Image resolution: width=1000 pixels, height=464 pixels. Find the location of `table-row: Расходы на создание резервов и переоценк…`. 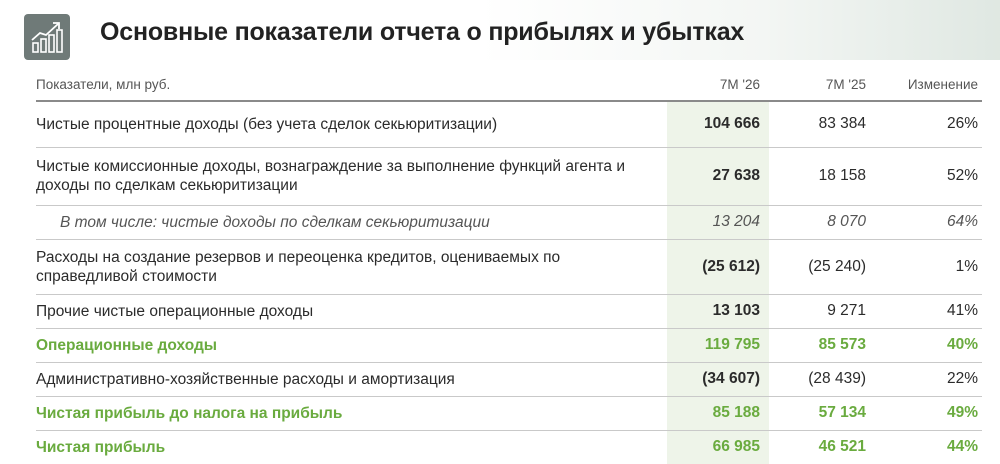

table-row: Расходы на создание резервов и переоценк… is located at coordinates (509, 267).